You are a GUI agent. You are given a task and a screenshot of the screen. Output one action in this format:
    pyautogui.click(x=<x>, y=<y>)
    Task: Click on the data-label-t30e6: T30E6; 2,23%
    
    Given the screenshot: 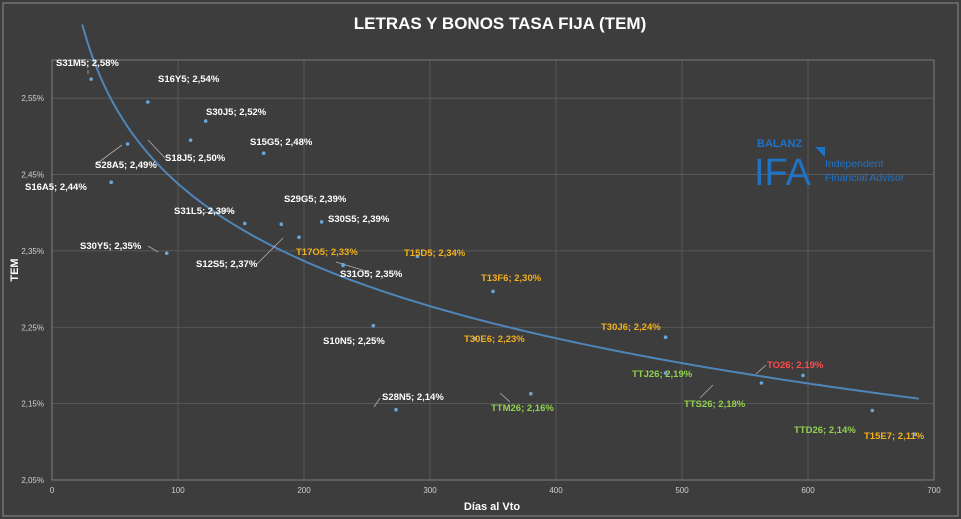 What is the action you would take?
    pyautogui.click(x=494, y=339)
    